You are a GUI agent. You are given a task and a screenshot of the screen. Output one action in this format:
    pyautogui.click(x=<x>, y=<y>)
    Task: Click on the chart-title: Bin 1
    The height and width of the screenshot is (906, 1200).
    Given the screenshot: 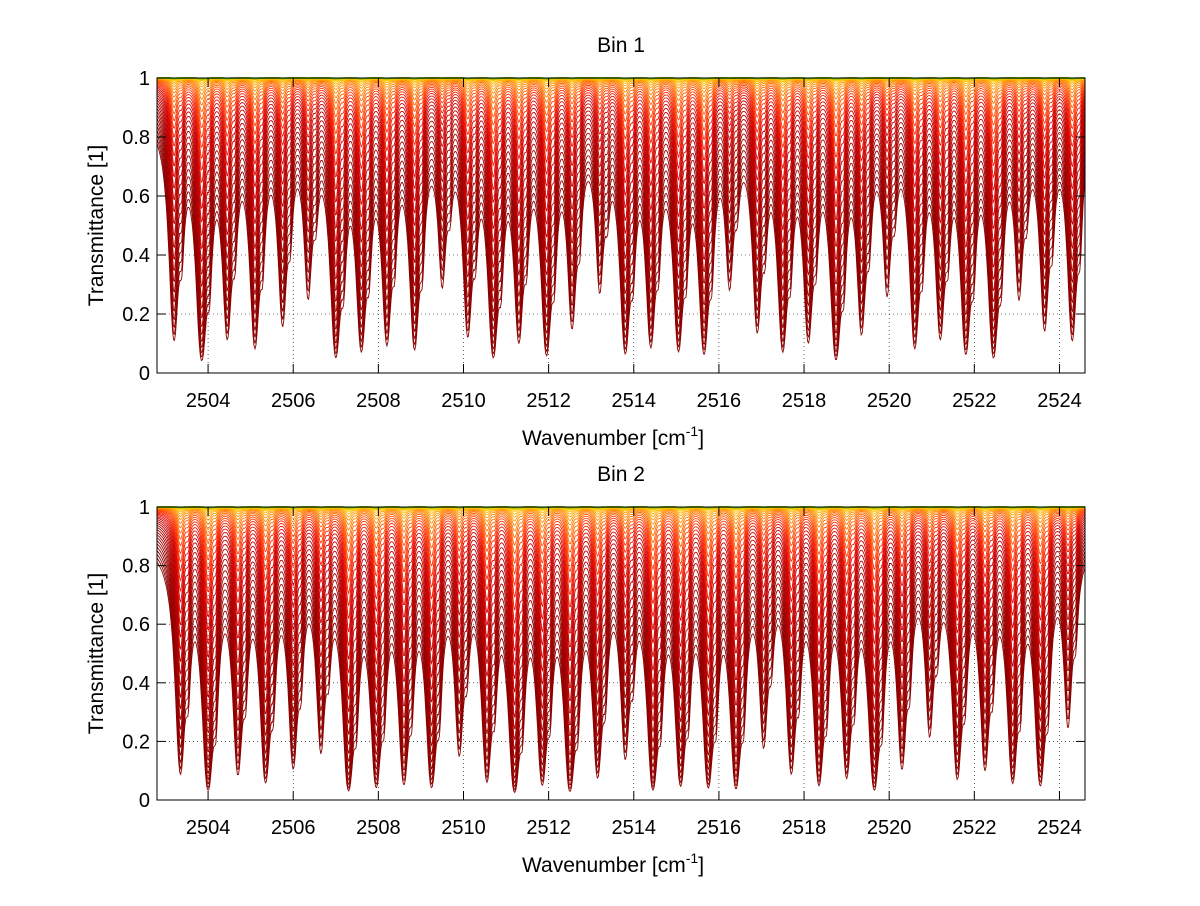 What is the action you would take?
    pyautogui.click(x=621, y=45)
    